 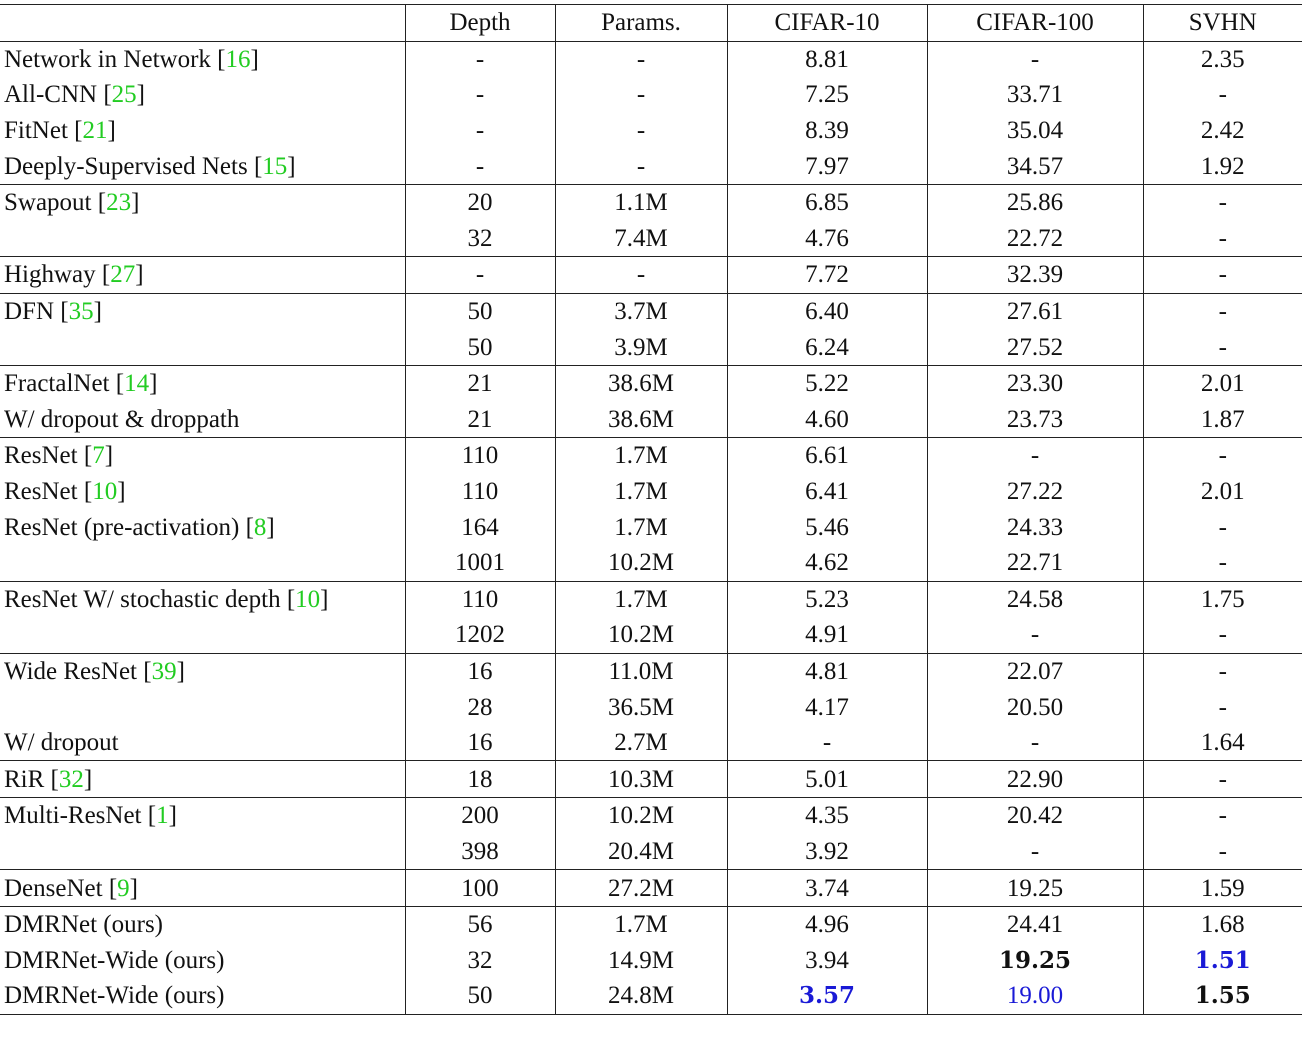 What do you see at coordinates (137, 384) in the screenshot?
I see `citation-link: 14` at bounding box center [137, 384].